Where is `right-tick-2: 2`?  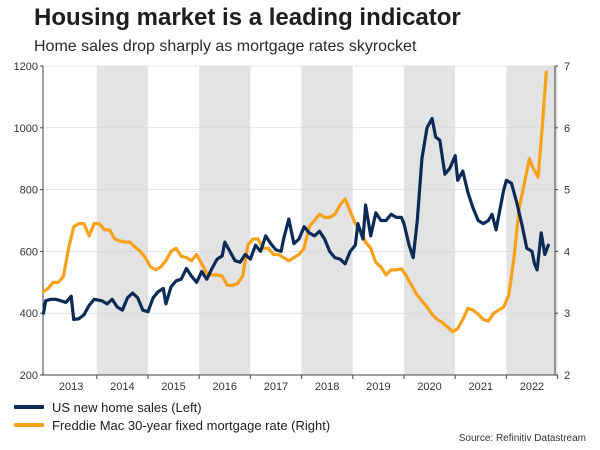 right-tick-2: 2 is located at coordinates (567, 376).